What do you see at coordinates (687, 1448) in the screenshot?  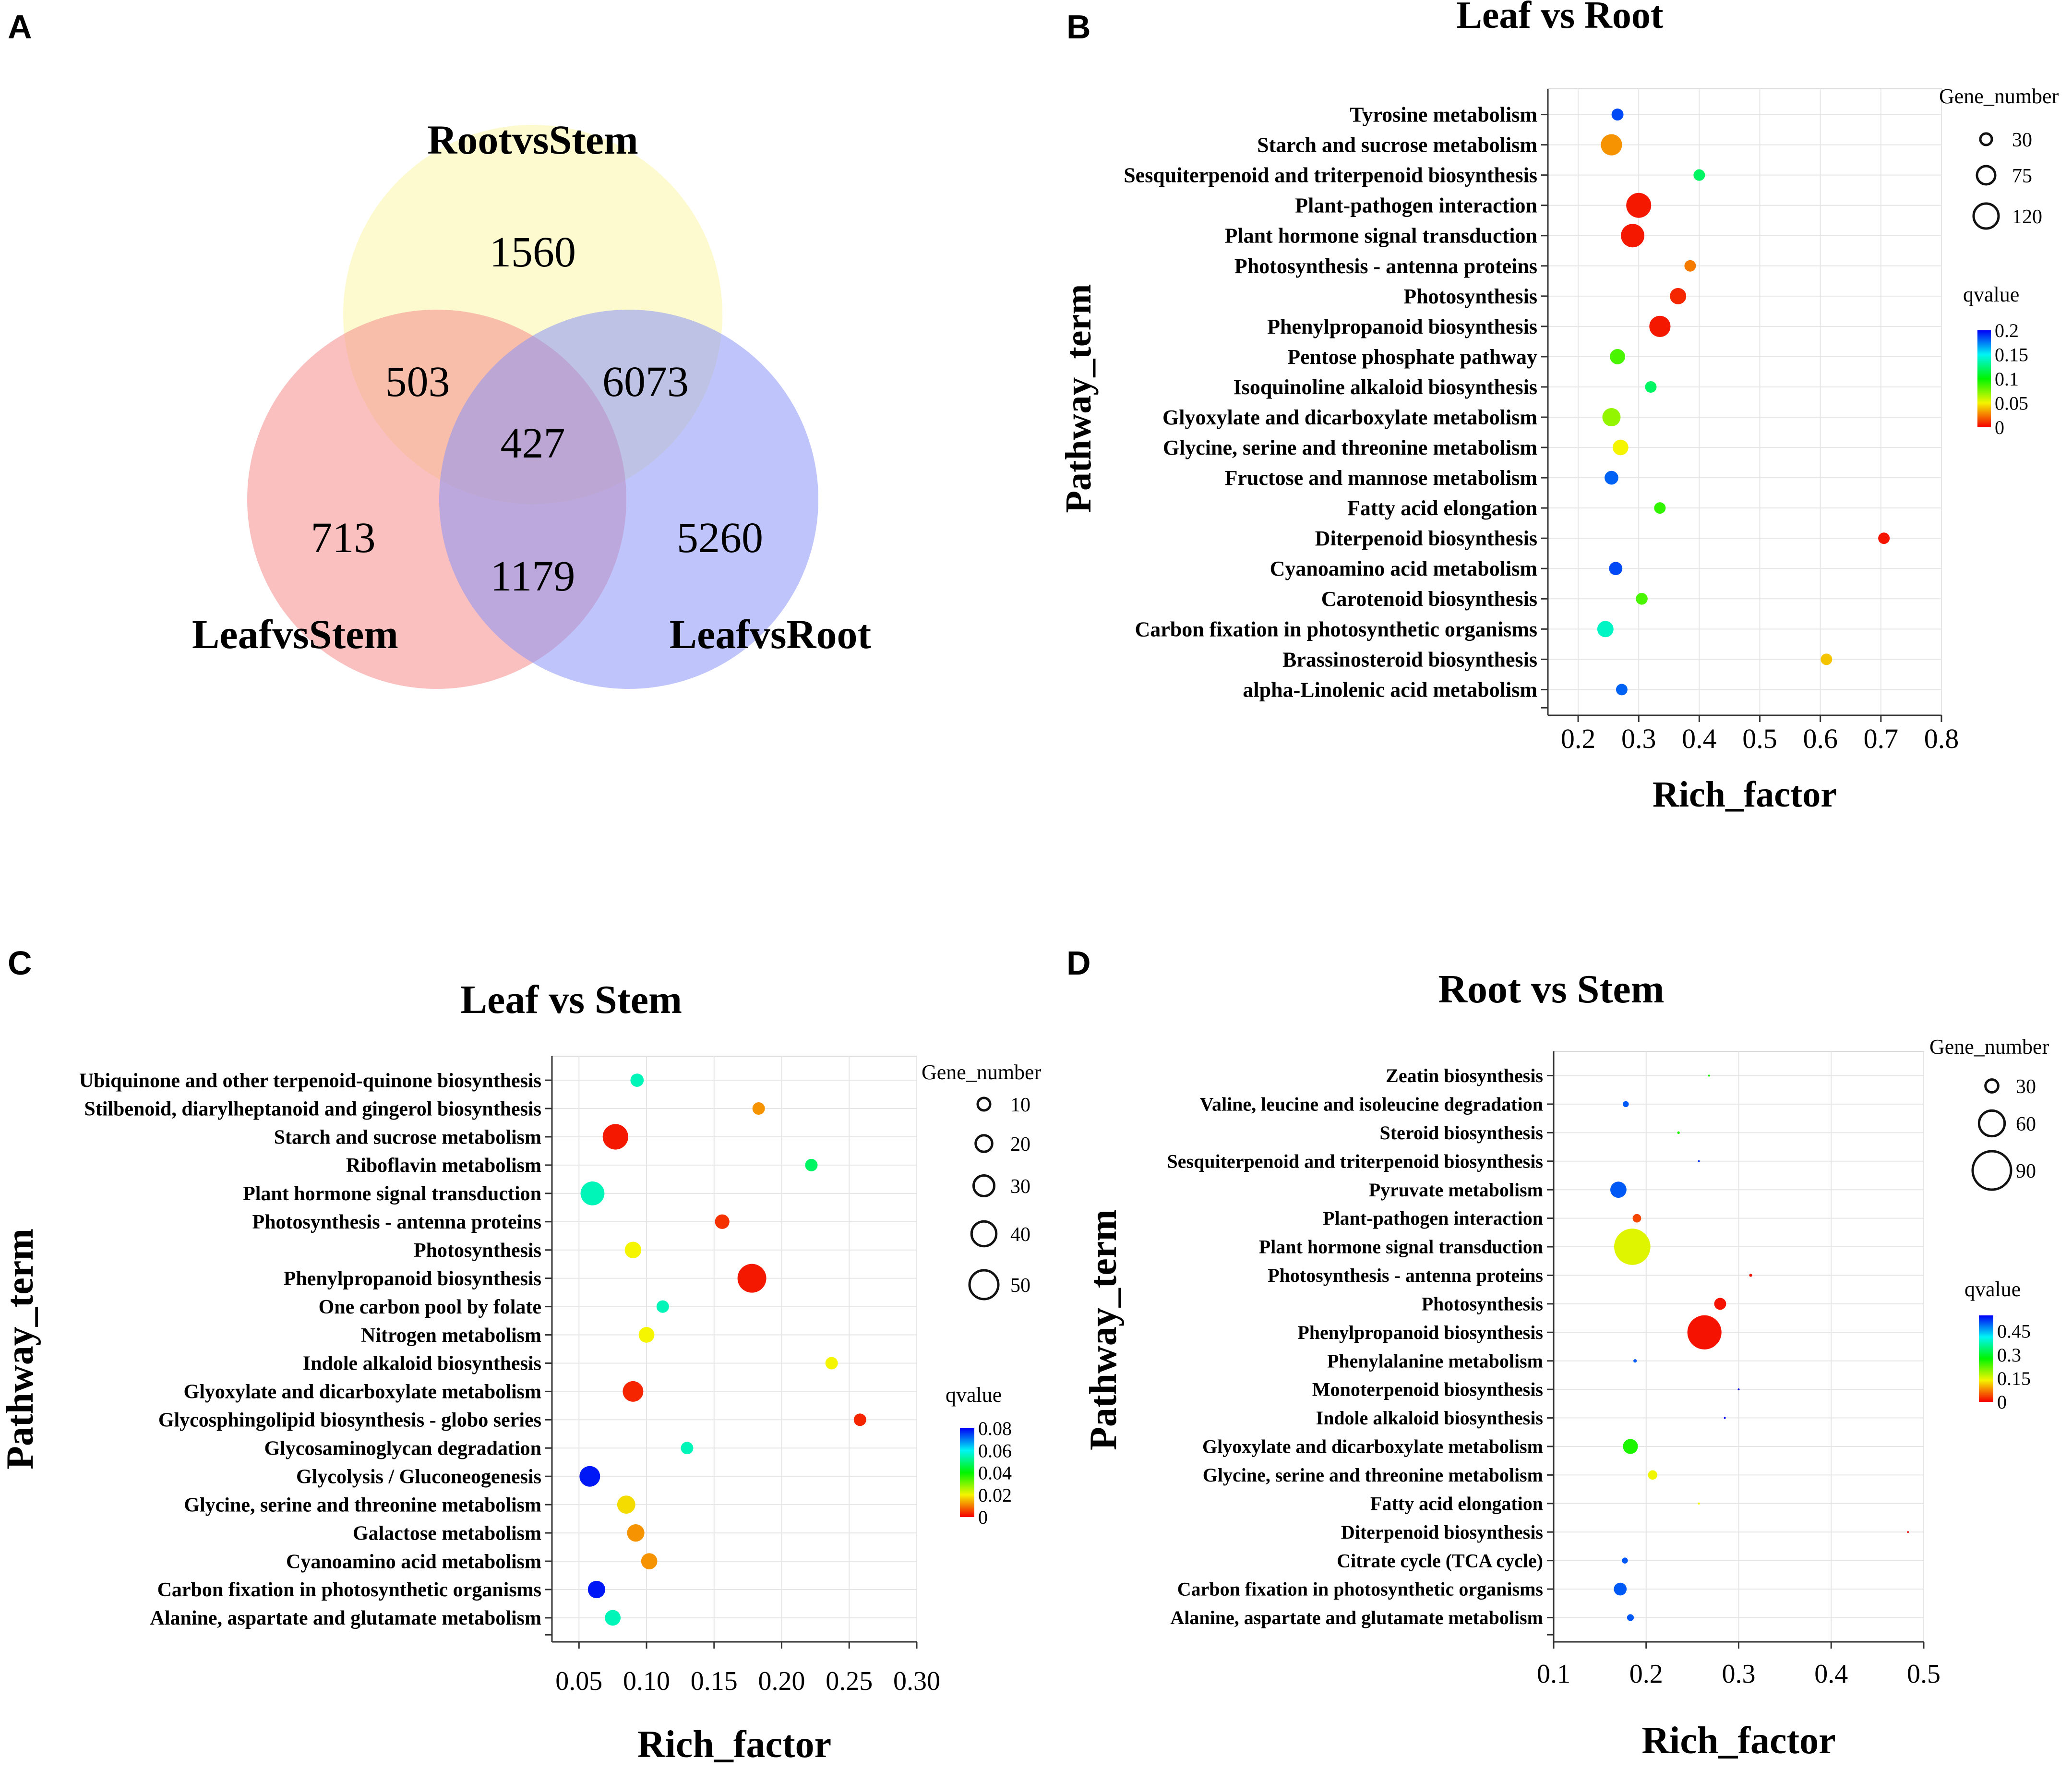 I see `data-point-glycosaminoglycan-degradation` at bounding box center [687, 1448].